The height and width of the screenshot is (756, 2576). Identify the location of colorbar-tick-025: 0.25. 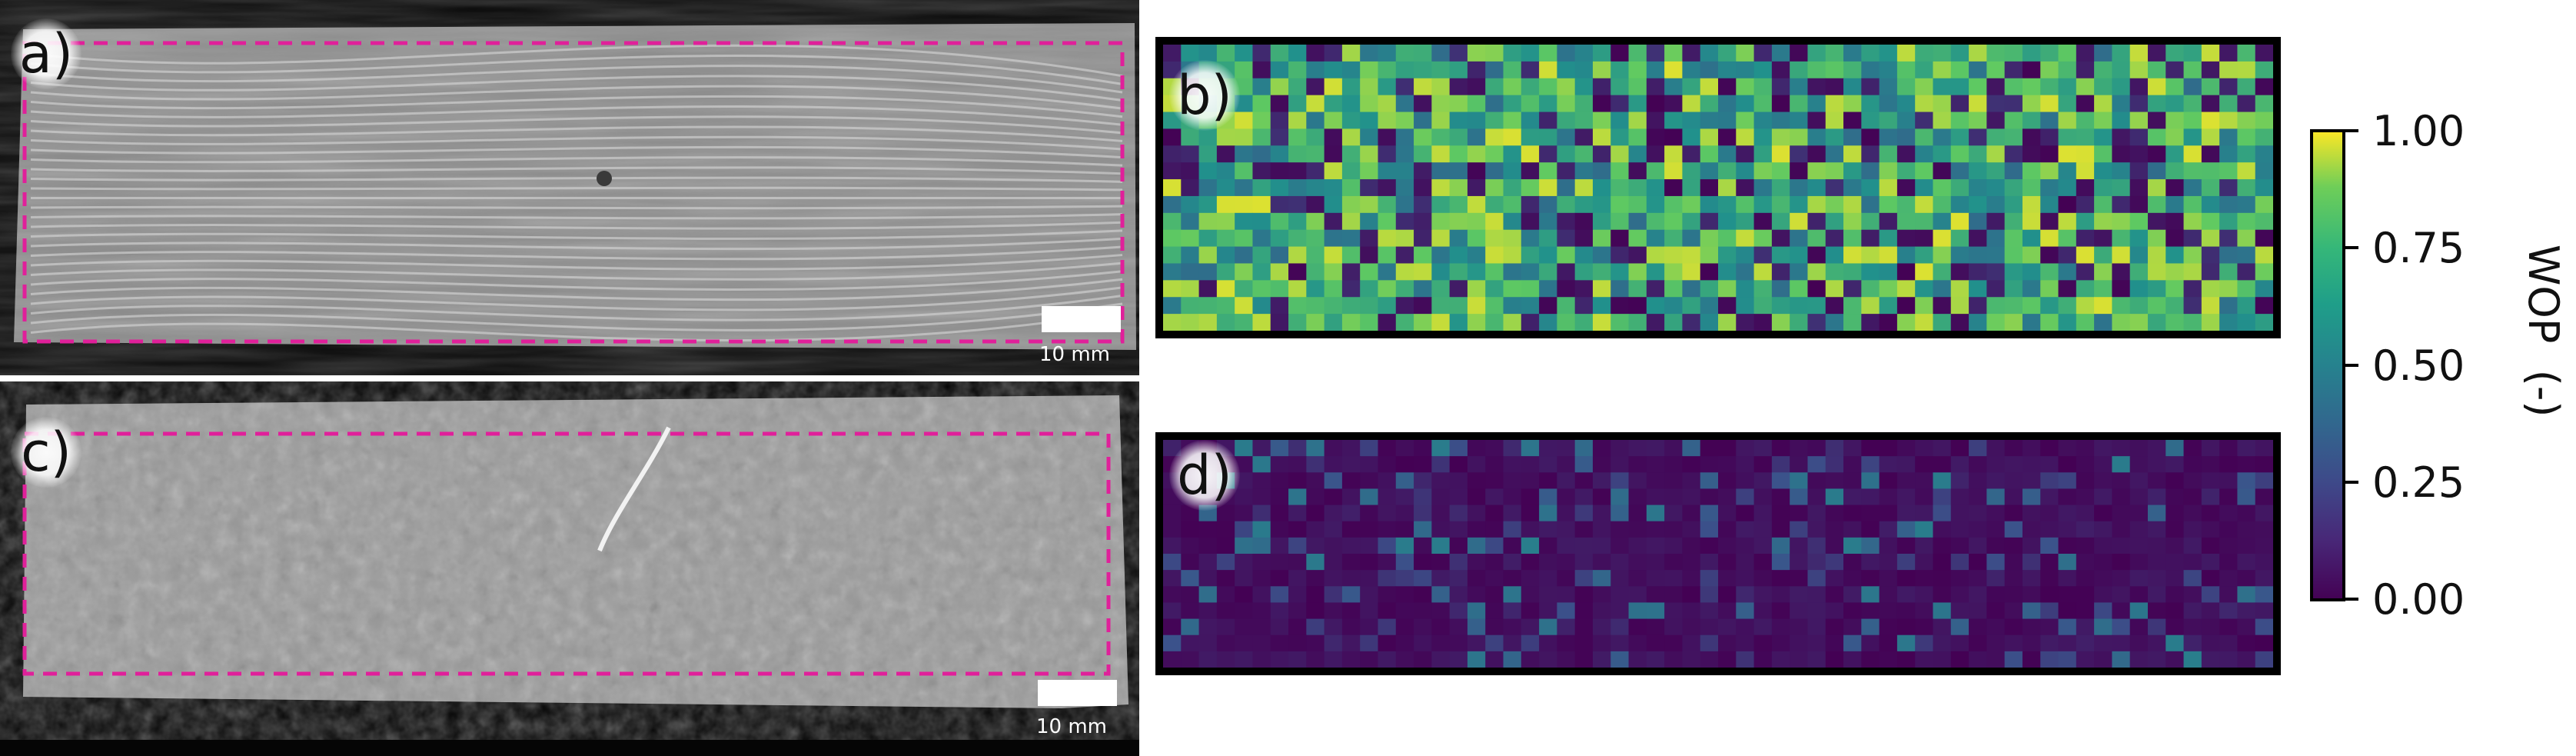
(2418, 482).